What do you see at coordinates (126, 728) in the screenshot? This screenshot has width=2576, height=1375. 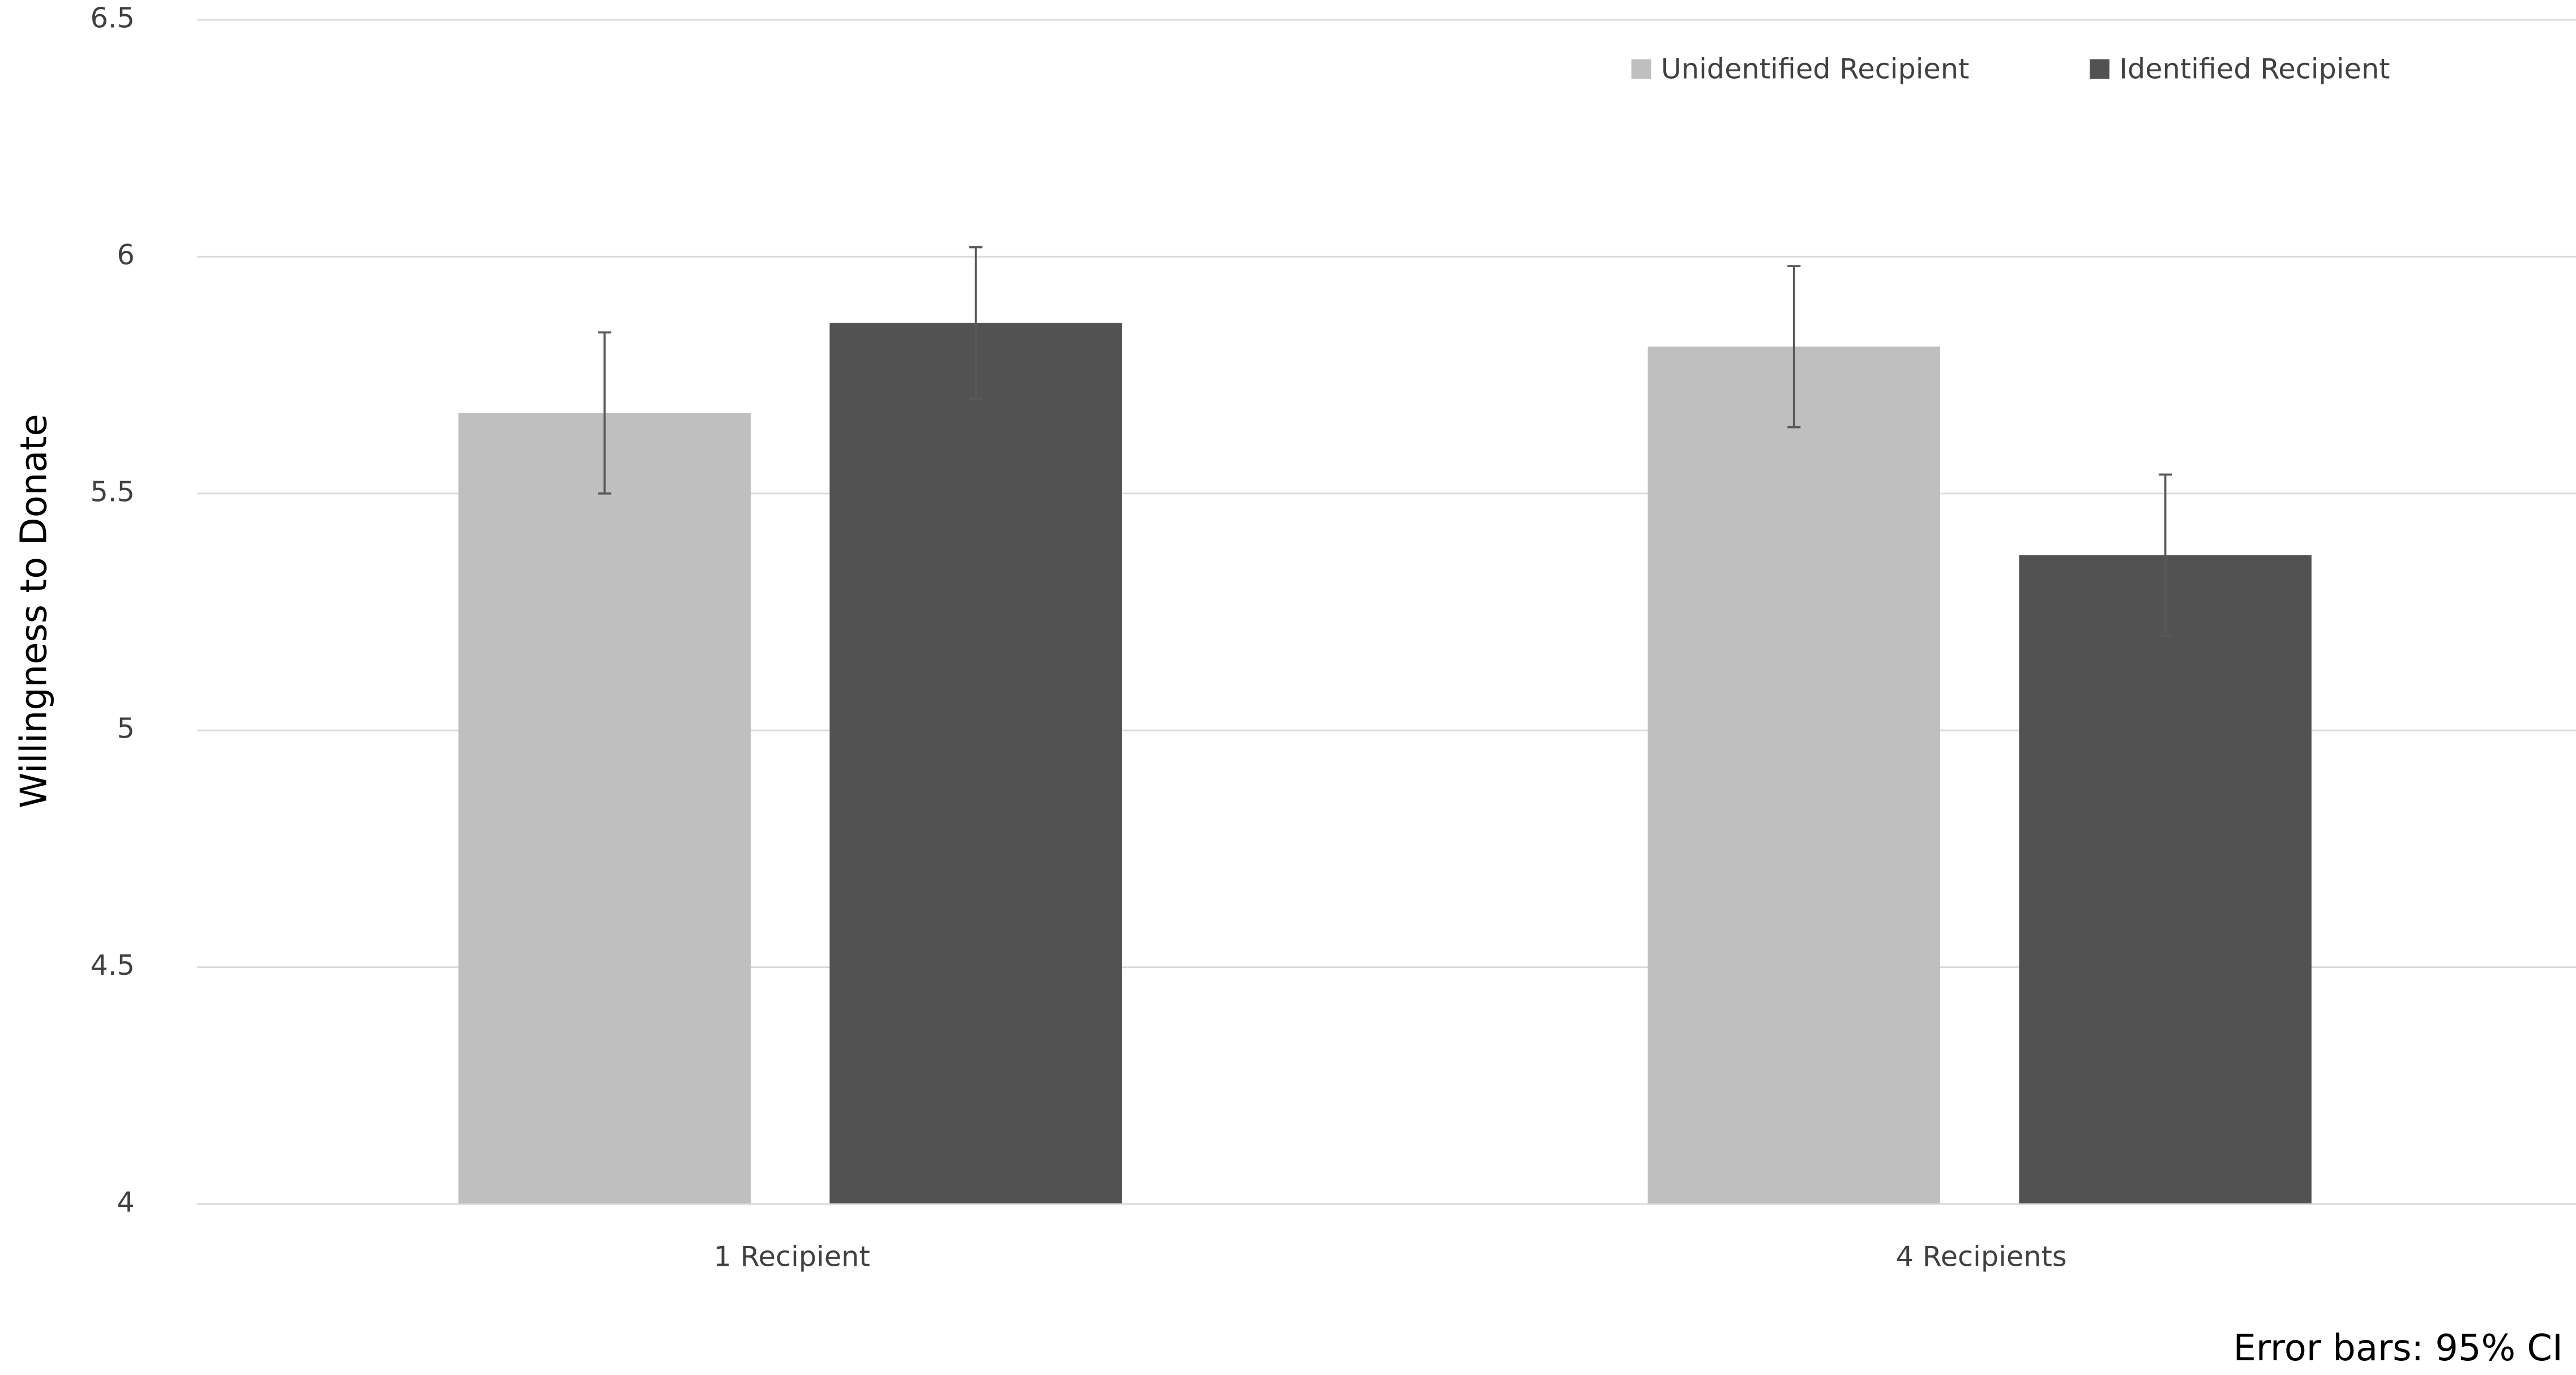 I see `y-tick-label: 5` at bounding box center [126, 728].